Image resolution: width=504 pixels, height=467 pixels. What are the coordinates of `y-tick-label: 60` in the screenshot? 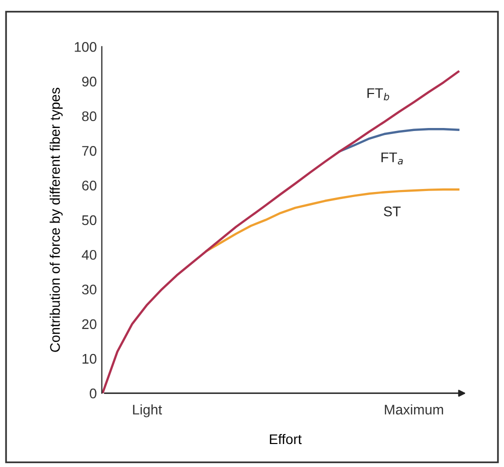 It's located at (89, 185).